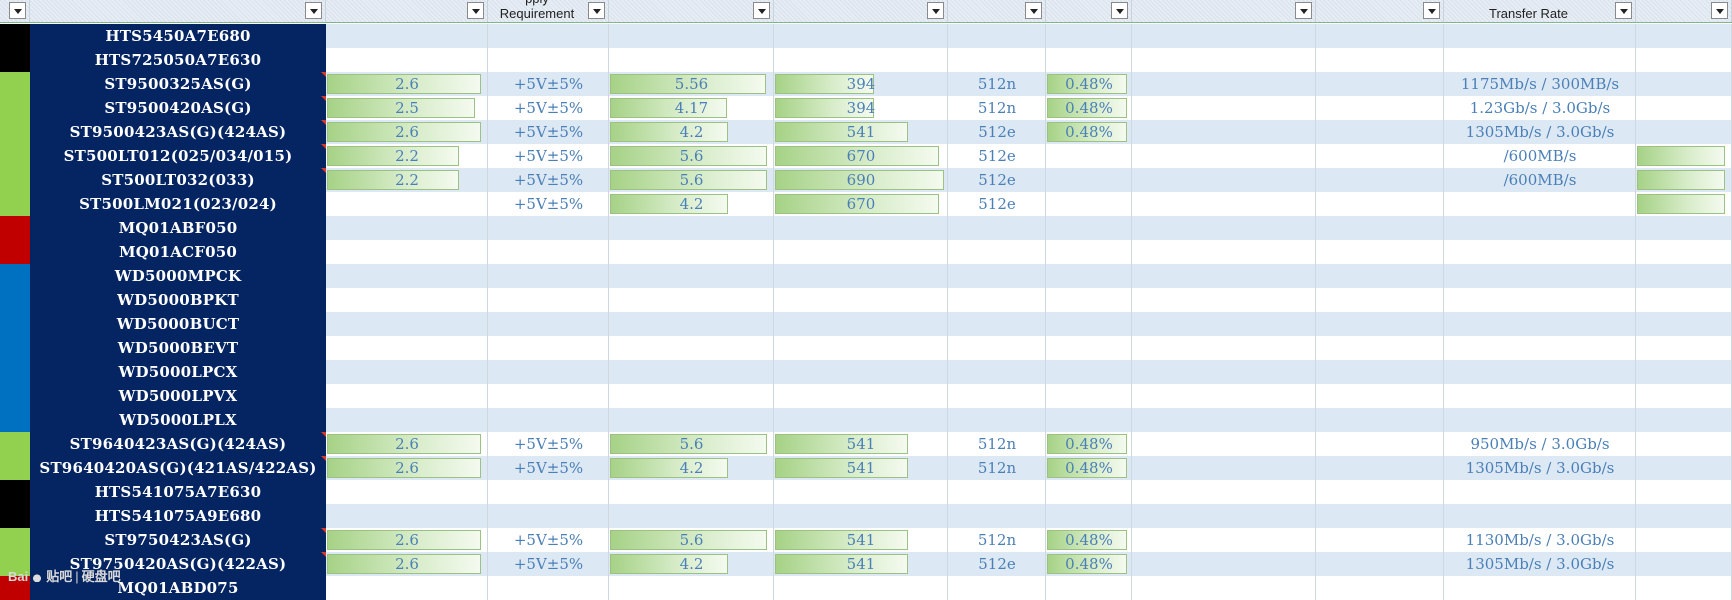 Image resolution: width=1732 pixels, height=600 pixels. What do you see at coordinates (1540, 468) in the screenshot?
I see `transfer-rate-cell: 1305Mb/s / 3.0Gb/s` at bounding box center [1540, 468].